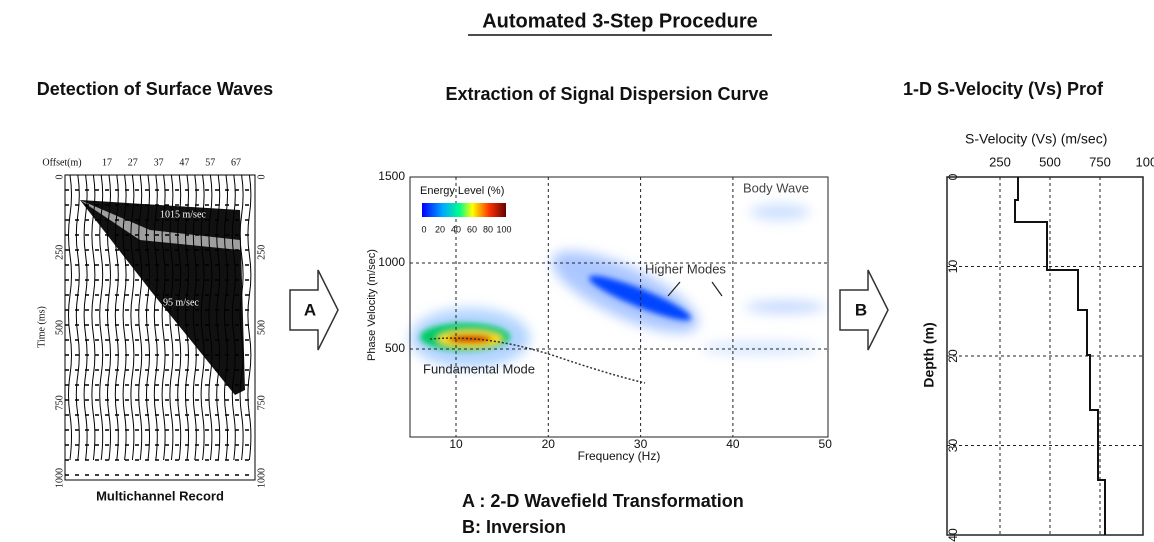  What do you see at coordinates (236, 162) in the screenshot?
I see `x-tick-label: 67` at bounding box center [236, 162].